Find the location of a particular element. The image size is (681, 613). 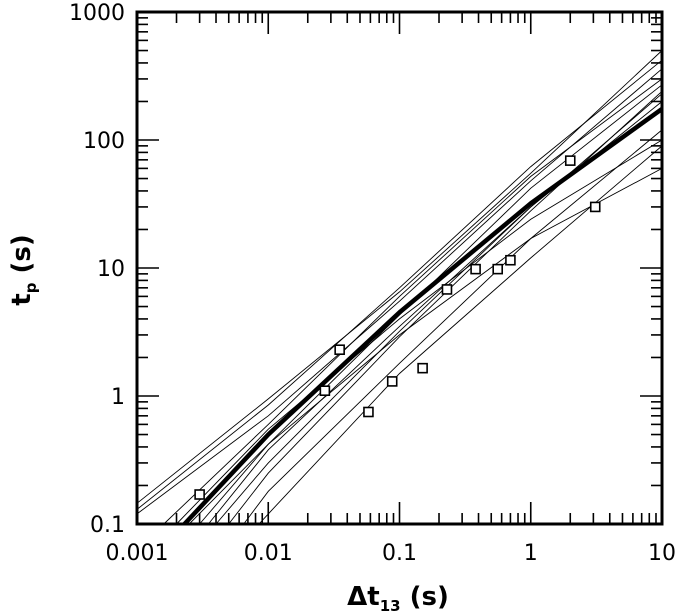

x-axis-label: Δt13 (s) is located at coordinates (398, 597).